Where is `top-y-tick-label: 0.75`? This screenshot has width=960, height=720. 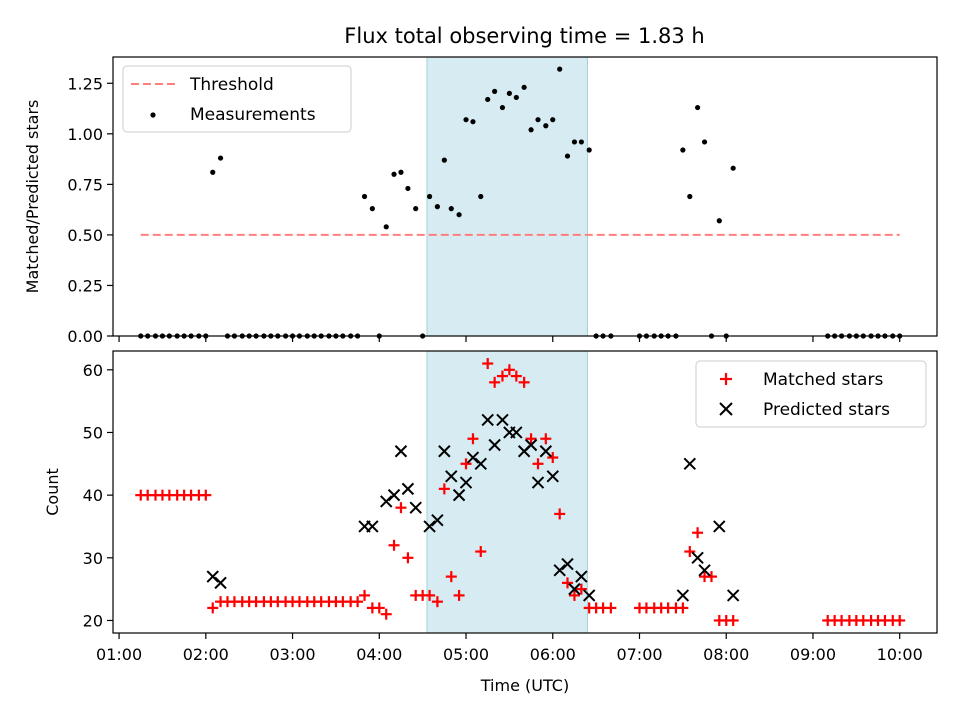 top-y-tick-label: 0.75 is located at coordinates (85, 184).